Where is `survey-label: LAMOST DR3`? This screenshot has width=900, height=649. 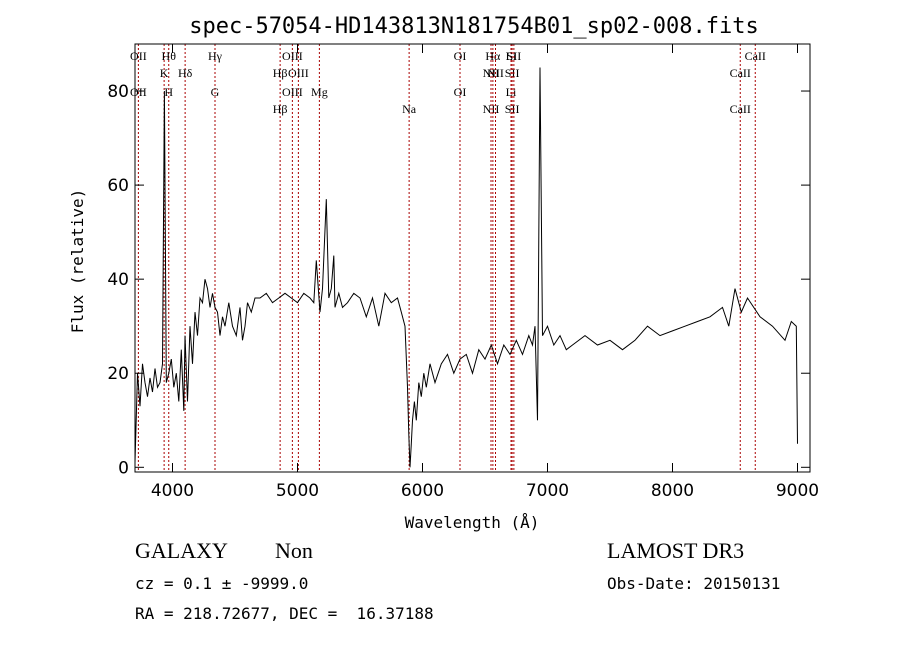
survey-label: LAMOST DR3 is located at coordinates (676, 550).